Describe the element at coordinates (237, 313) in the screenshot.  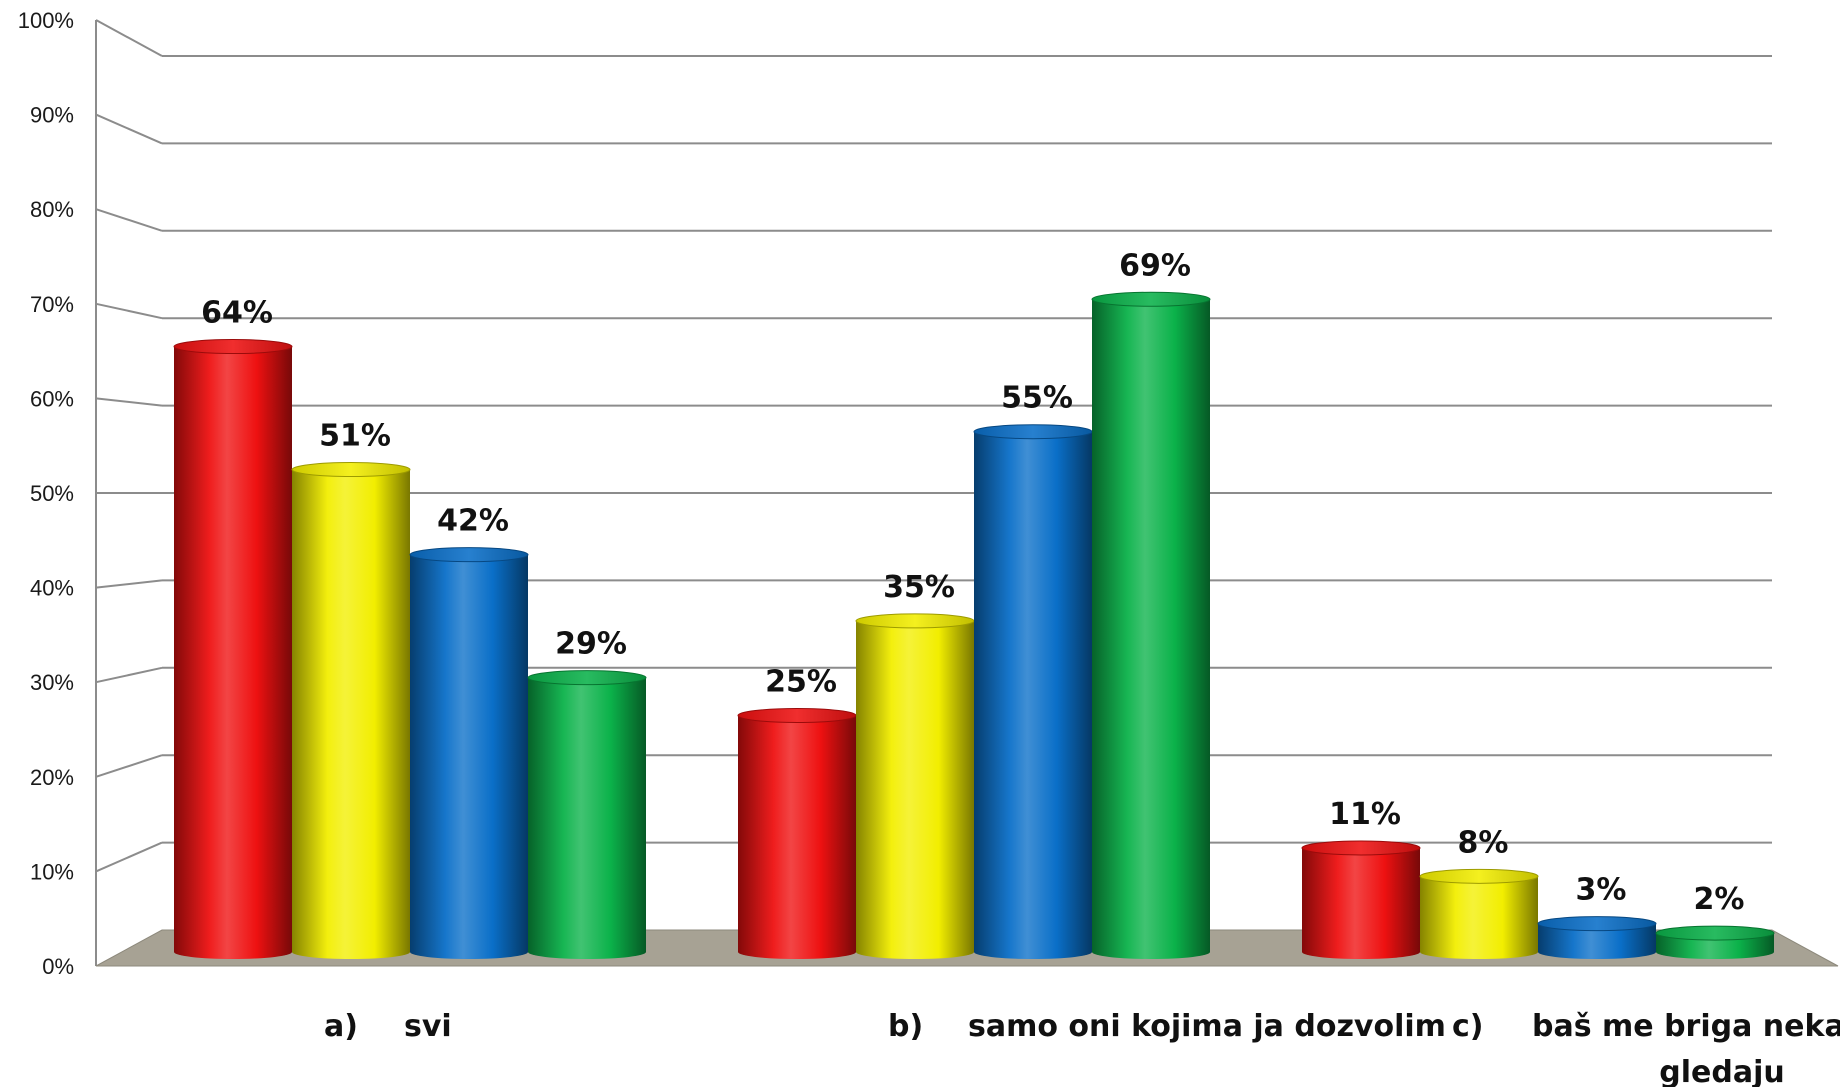
I see `data-label: 64%` at that location.